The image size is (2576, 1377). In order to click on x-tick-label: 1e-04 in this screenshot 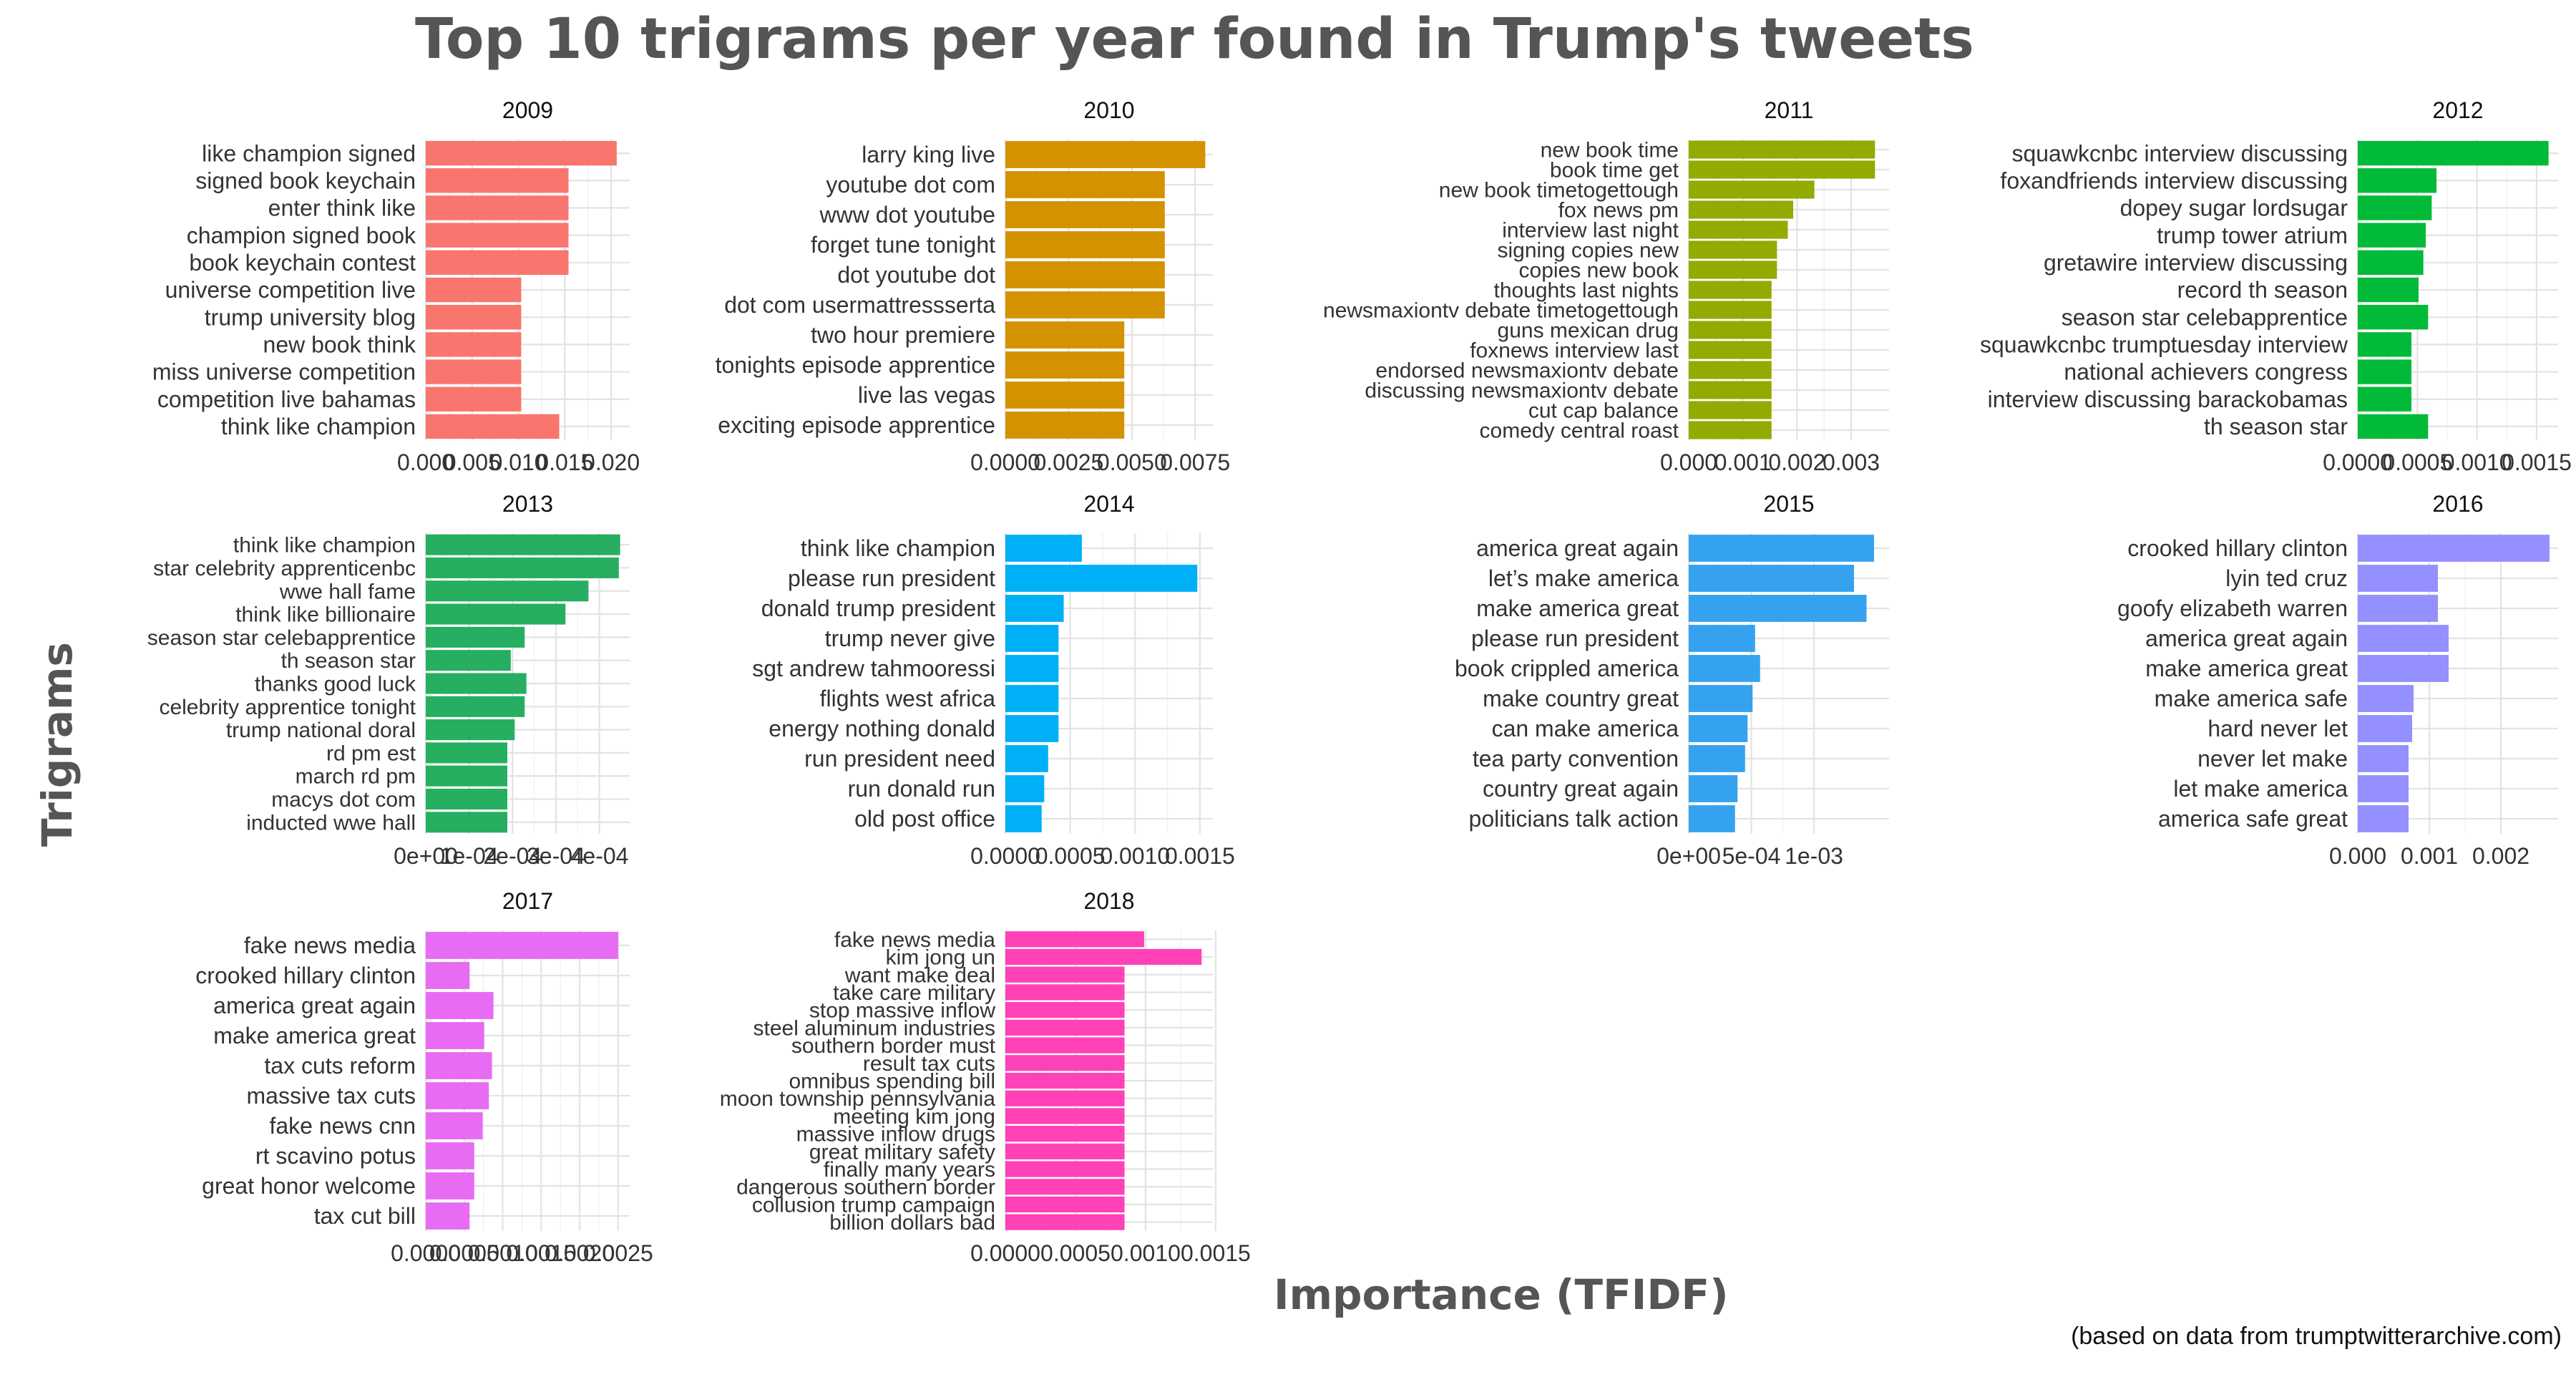, I will do `click(469, 856)`.